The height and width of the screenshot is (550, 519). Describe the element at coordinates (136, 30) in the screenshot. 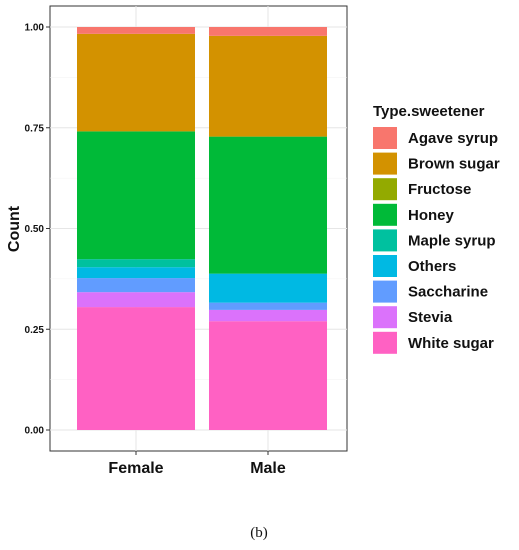

I see `bar-segment-female-agave-syrup` at that location.